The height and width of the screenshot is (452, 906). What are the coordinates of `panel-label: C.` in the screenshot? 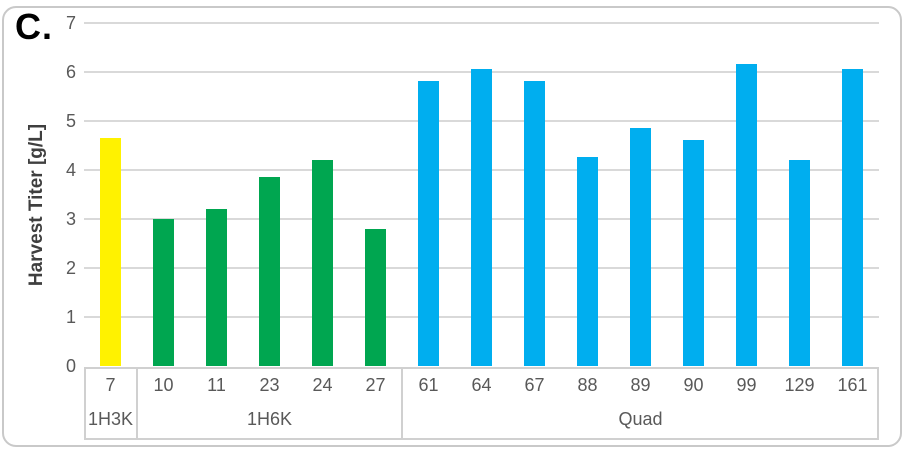 It's located at (34, 26).